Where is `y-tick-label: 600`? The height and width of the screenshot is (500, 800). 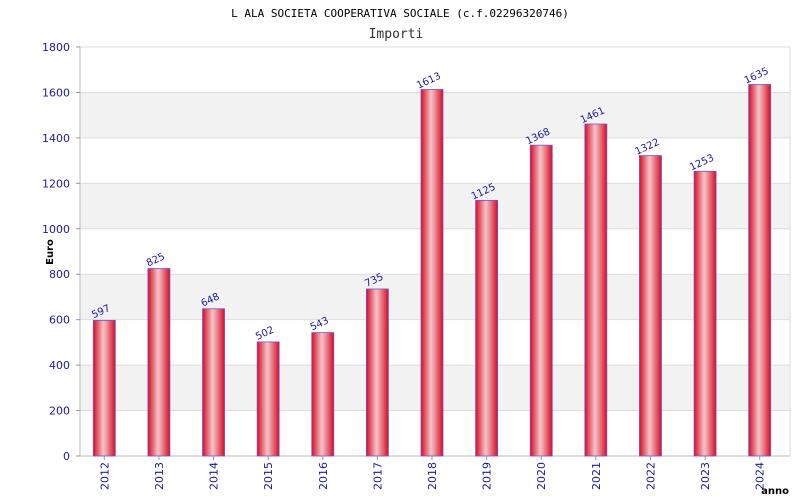
y-tick-label: 600 is located at coordinates (59, 320).